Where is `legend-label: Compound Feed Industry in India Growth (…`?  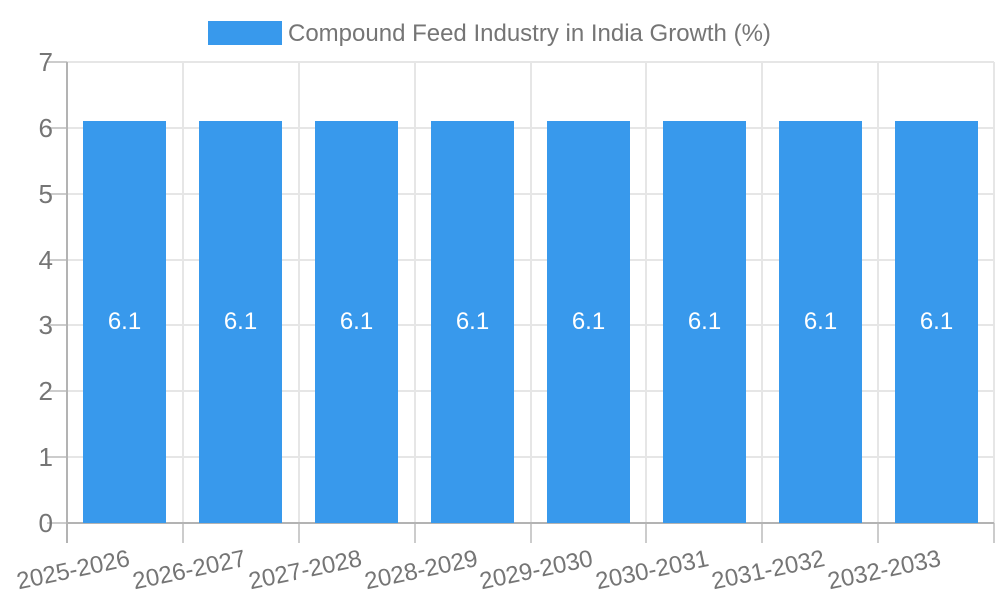 legend-label: Compound Feed Industry in India Growth (… is located at coordinates (529, 33).